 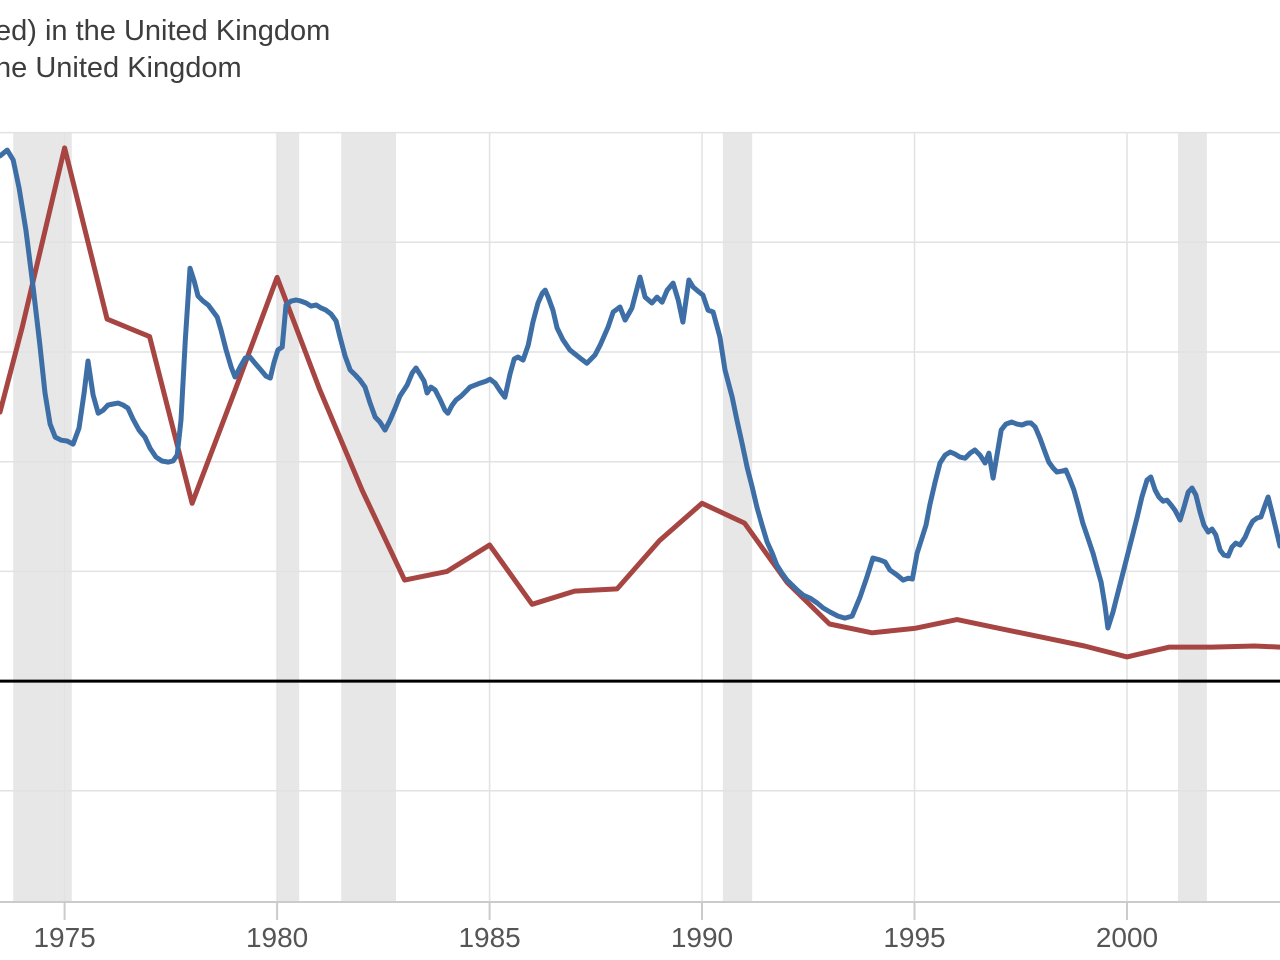 What do you see at coordinates (702, 937) in the screenshot?
I see `x-tick-label: 1990` at bounding box center [702, 937].